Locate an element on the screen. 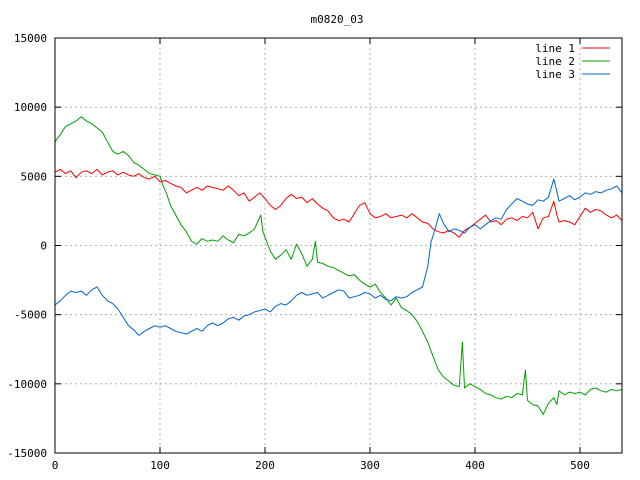 This screenshot has width=640, height=480. legend-label-3: line 3 is located at coordinates (555, 74).